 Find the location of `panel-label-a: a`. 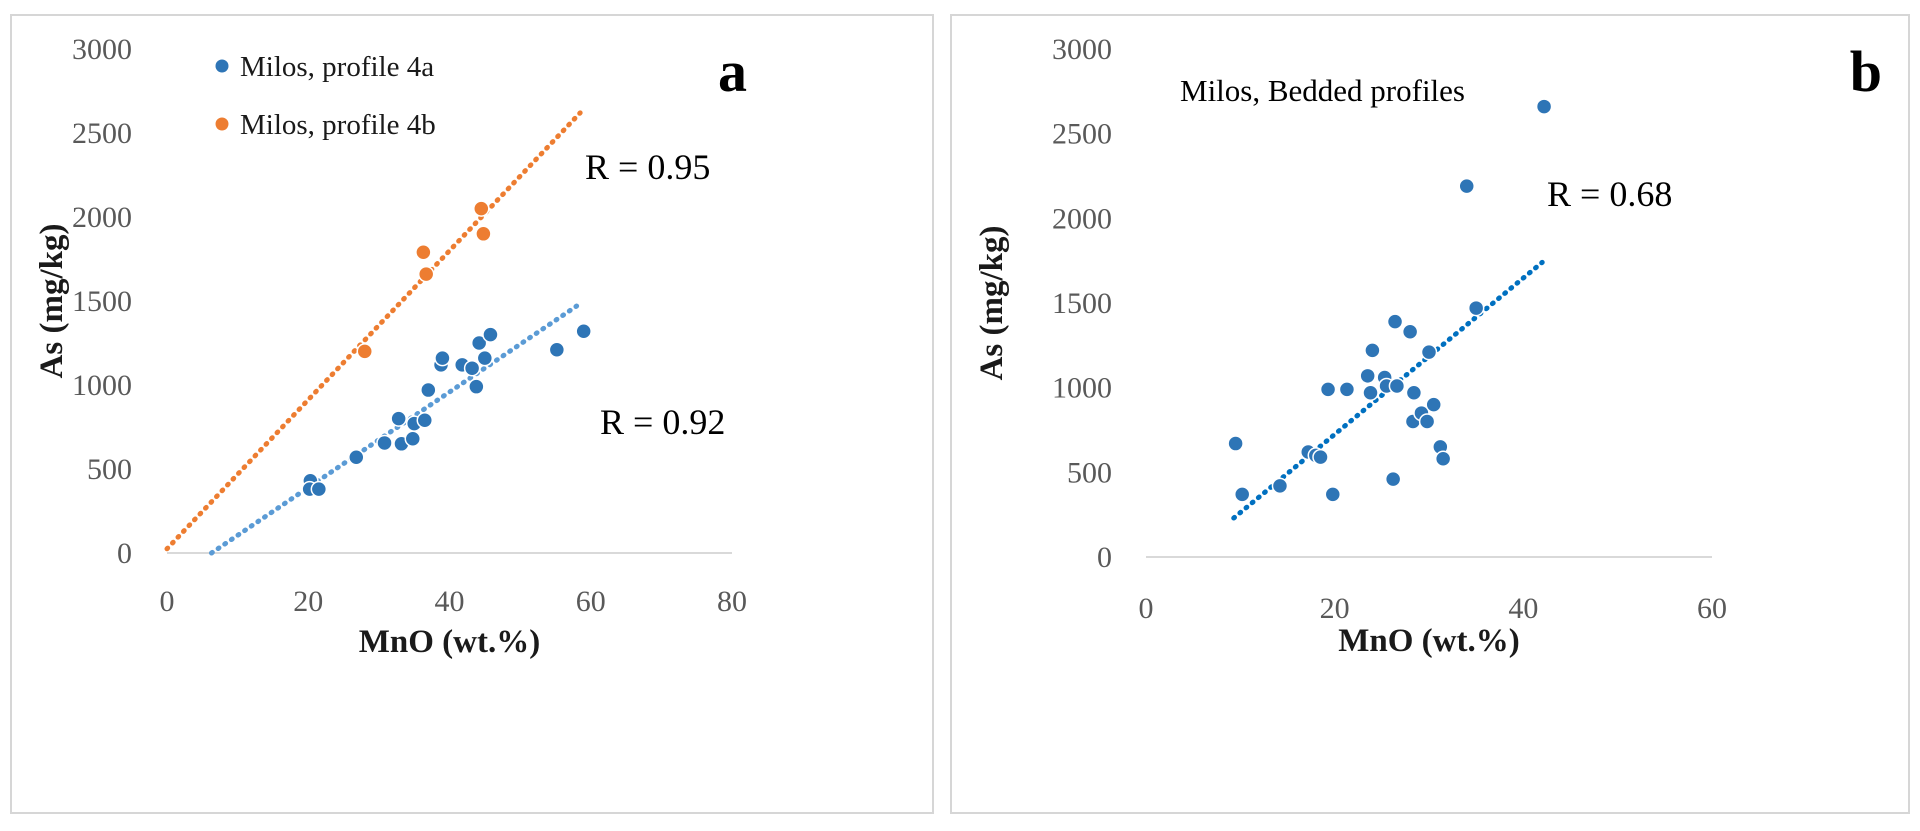

panel-label-a: a is located at coordinates (732, 71).